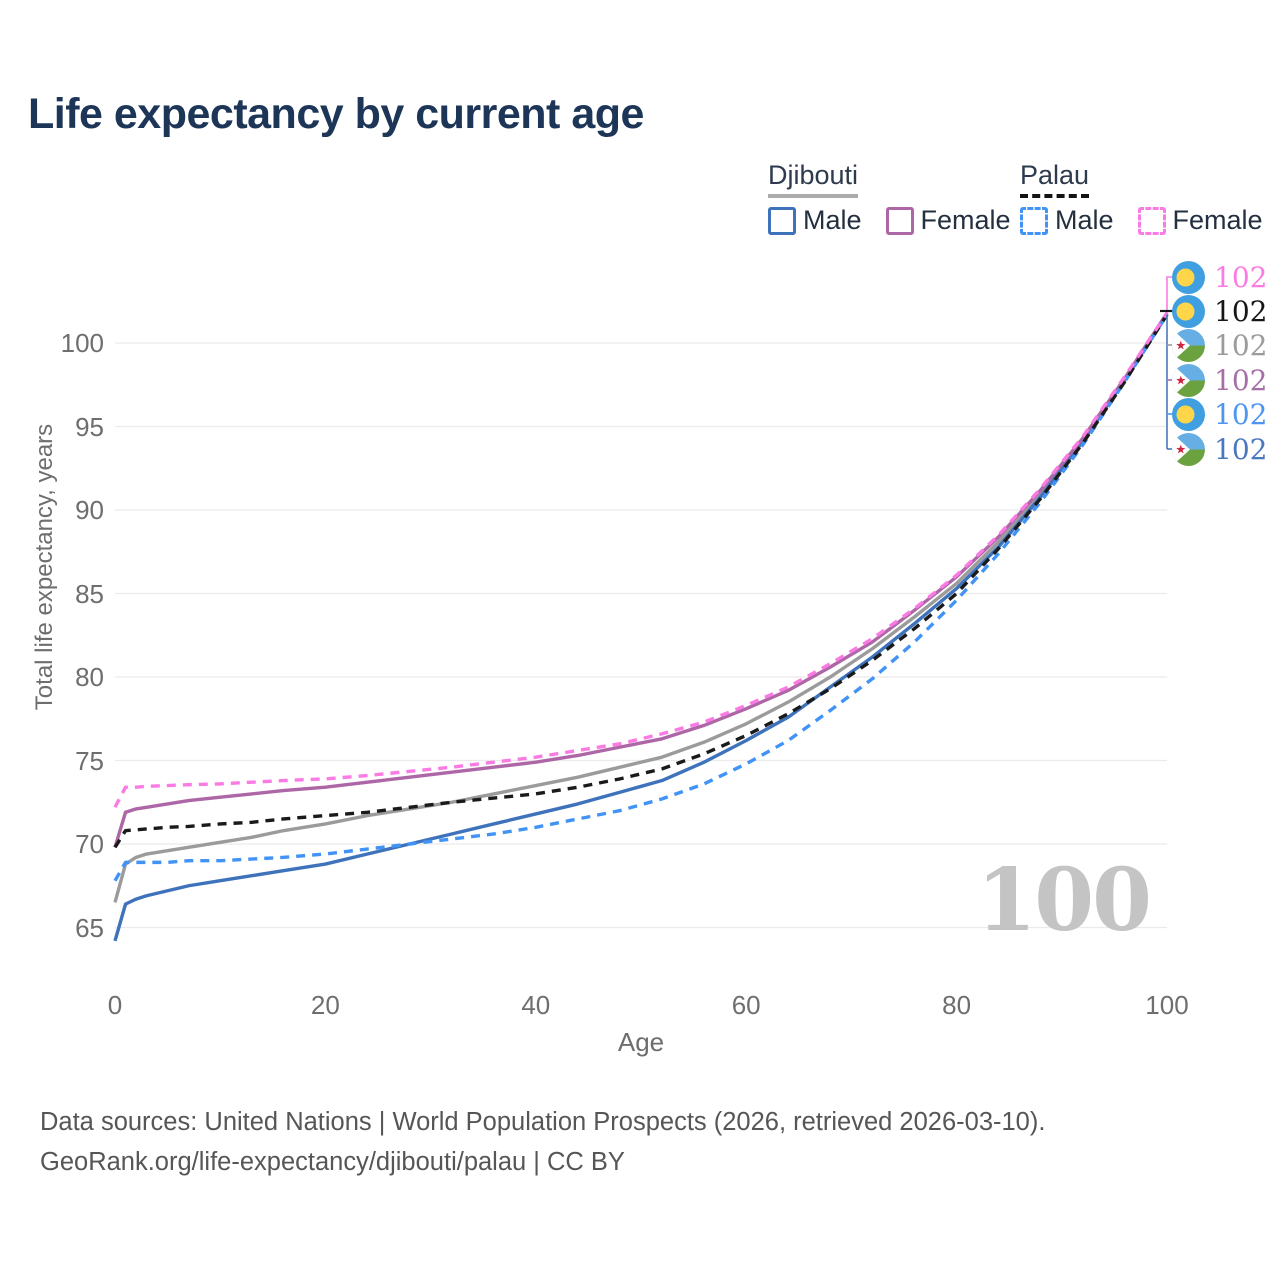 The width and height of the screenshot is (1280, 1280). Describe the element at coordinates (1084, 220) in the screenshot. I see `legend-label-palau-male: Male` at that location.